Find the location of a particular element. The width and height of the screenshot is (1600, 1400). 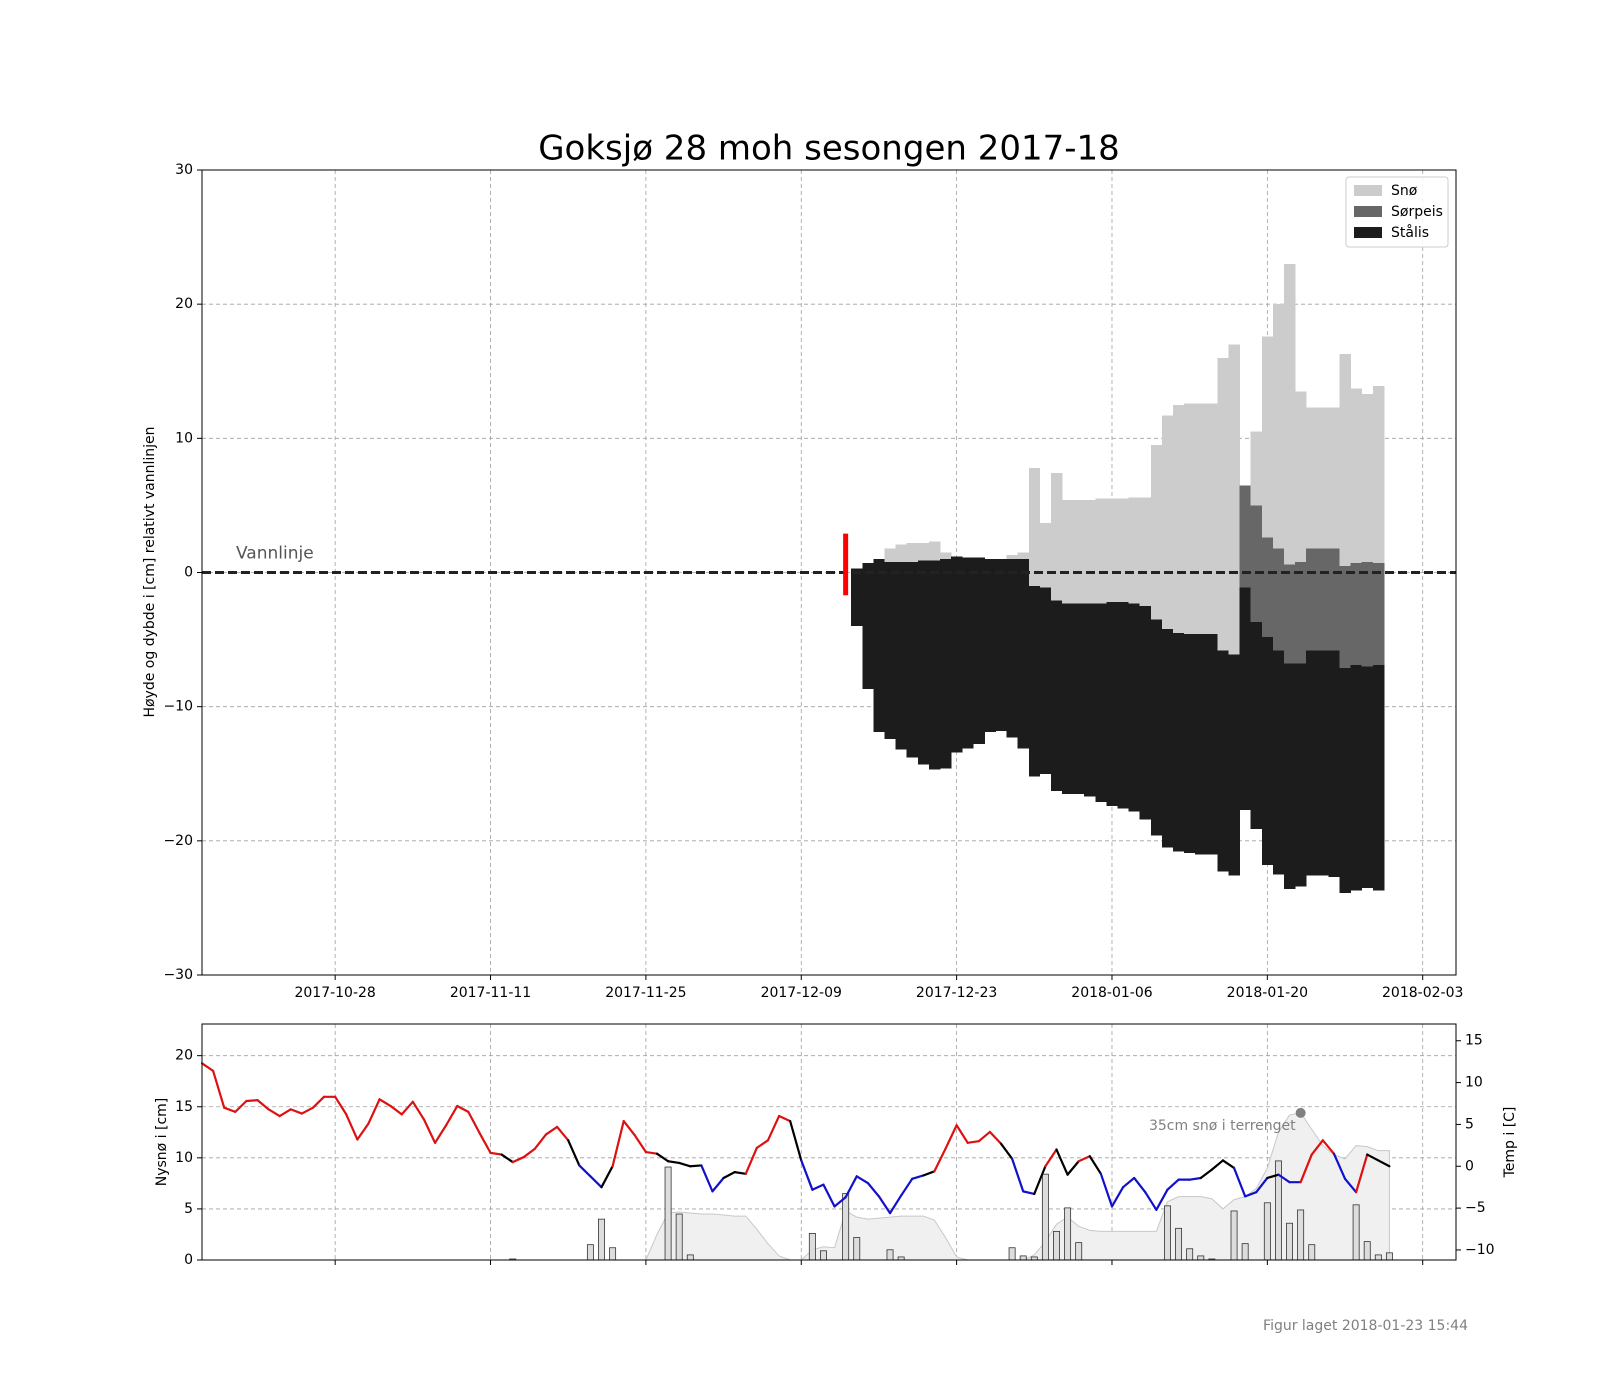

y2-tick-label: 15 is located at coordinates (1474, 1041).